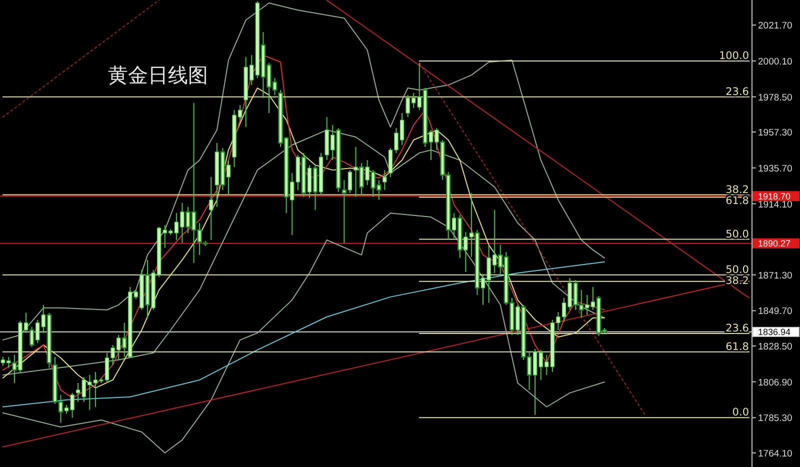 This screenshot has height=467, width=800. Describe the element at coordinates (774, 243) in the screenshot. I see `ref-line-label: 1890.27` at that location.